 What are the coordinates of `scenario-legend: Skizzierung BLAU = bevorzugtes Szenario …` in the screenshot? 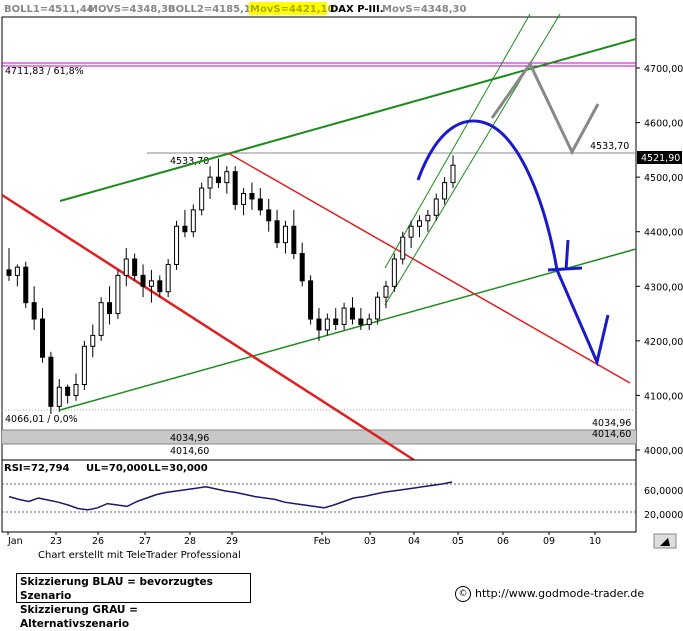 It's located at (133, 601).